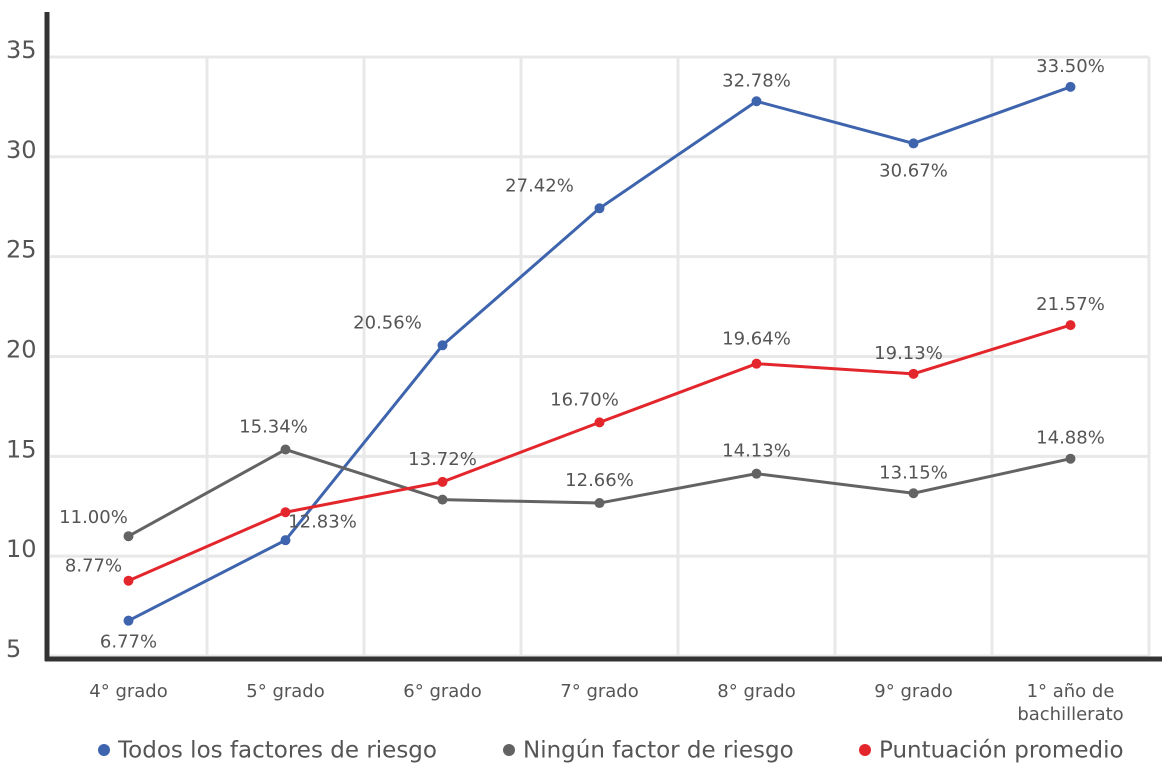  Describe the element at coordinates (442, 691) in the screenshot. I see `x-tick-label: 6° grado` at that location.